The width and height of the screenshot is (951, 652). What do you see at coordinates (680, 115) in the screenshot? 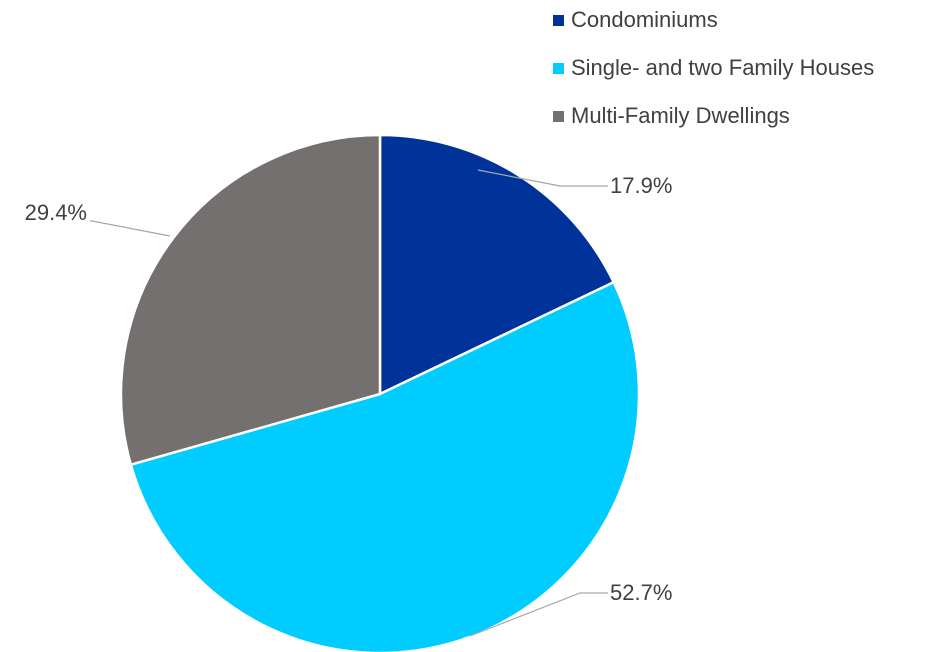
I see `legend-label-multi-family-dwellings: Multi-Family Dwellings` at bounding box center [680, 115].